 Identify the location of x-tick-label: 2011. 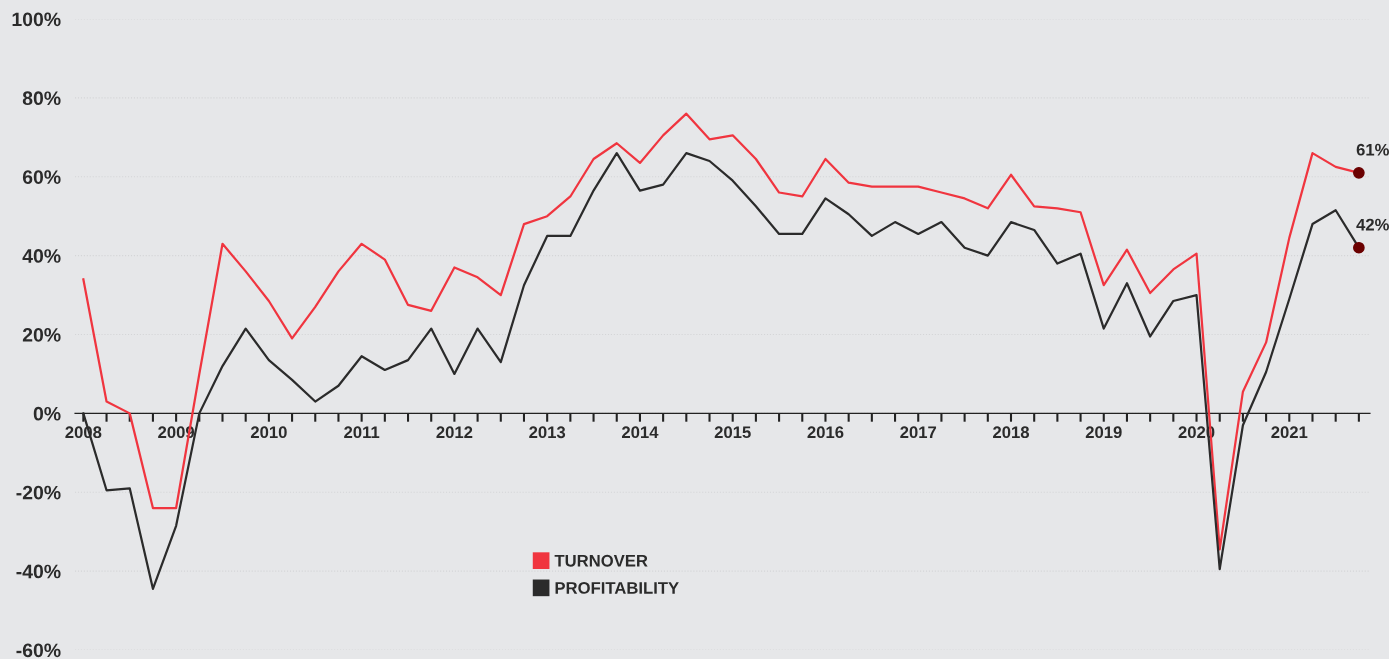
(362, 432).